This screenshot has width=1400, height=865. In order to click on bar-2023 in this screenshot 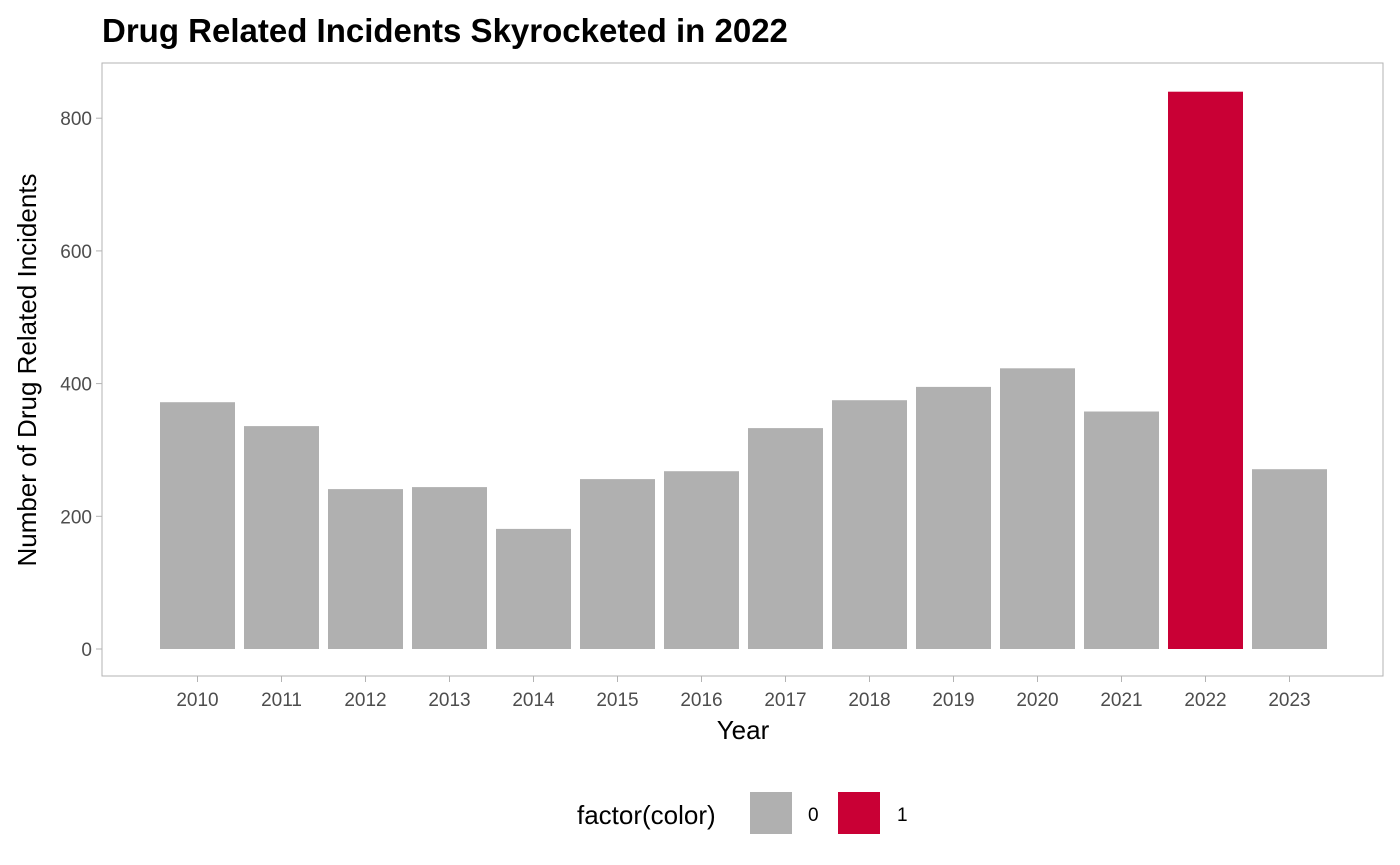, I will do `click(1289, 559)`.